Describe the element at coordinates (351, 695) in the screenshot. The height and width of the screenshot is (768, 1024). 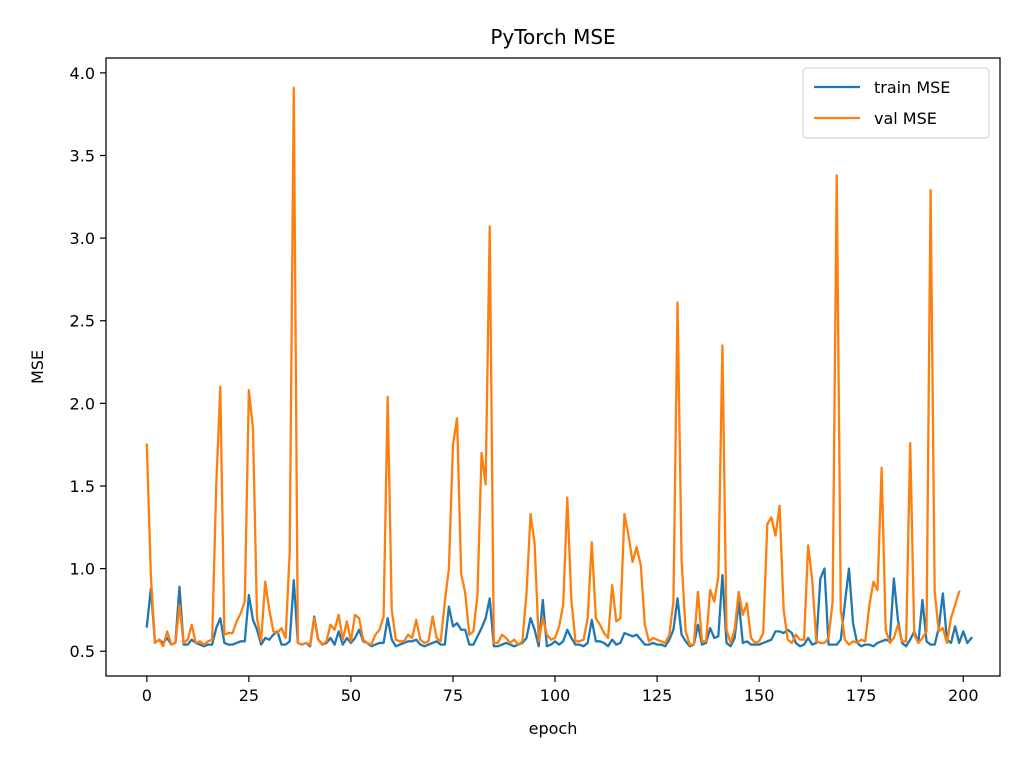
I see `x-tick-label: 50` at that location.